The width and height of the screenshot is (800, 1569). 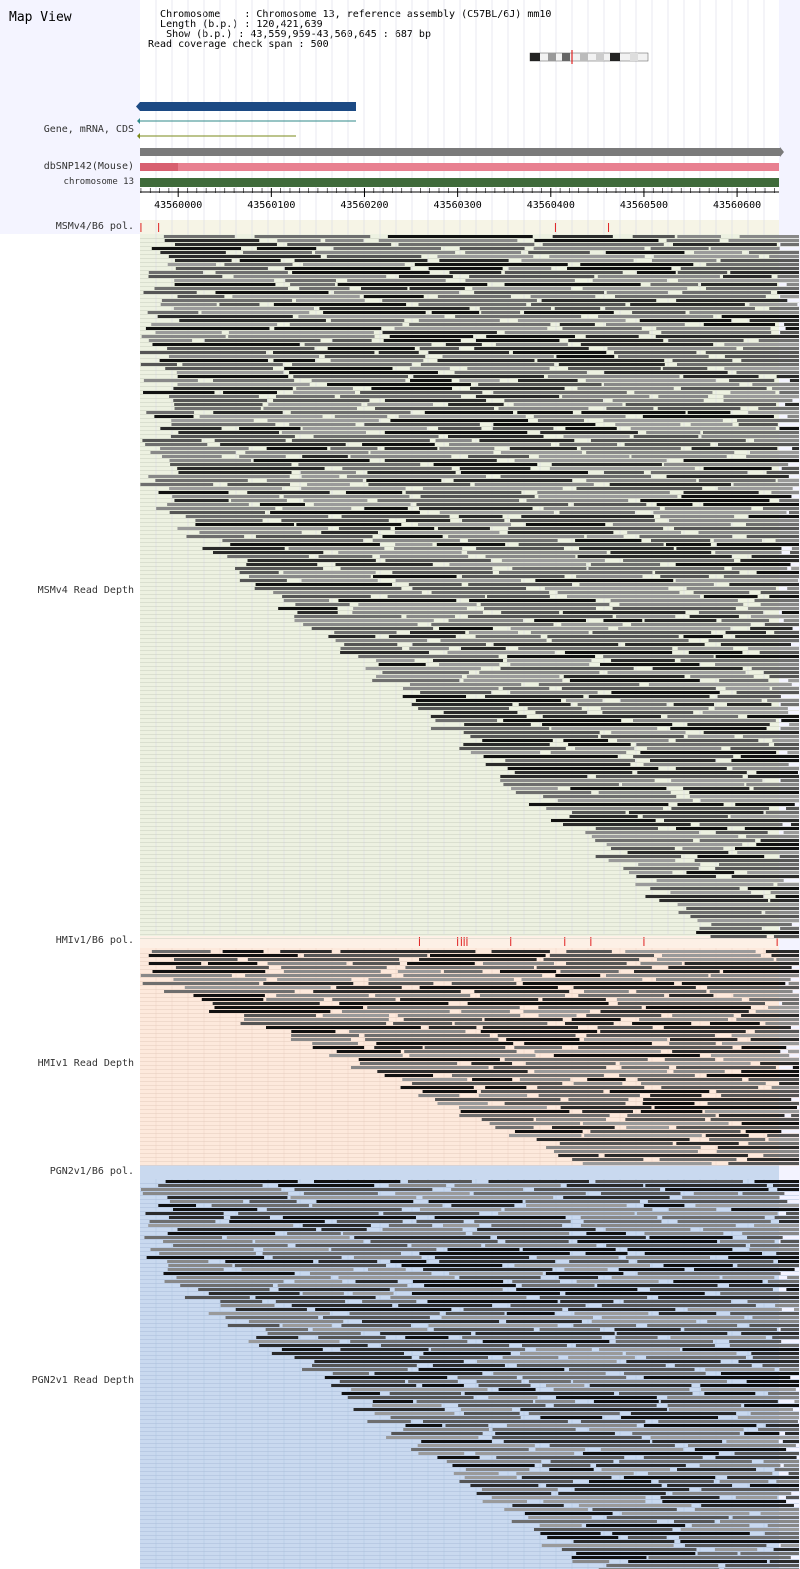 What do you see at coordinates (458, 205) in the screenshot?
I see `ruler-tick-label: 43560300` at bounding box center [458, 205].